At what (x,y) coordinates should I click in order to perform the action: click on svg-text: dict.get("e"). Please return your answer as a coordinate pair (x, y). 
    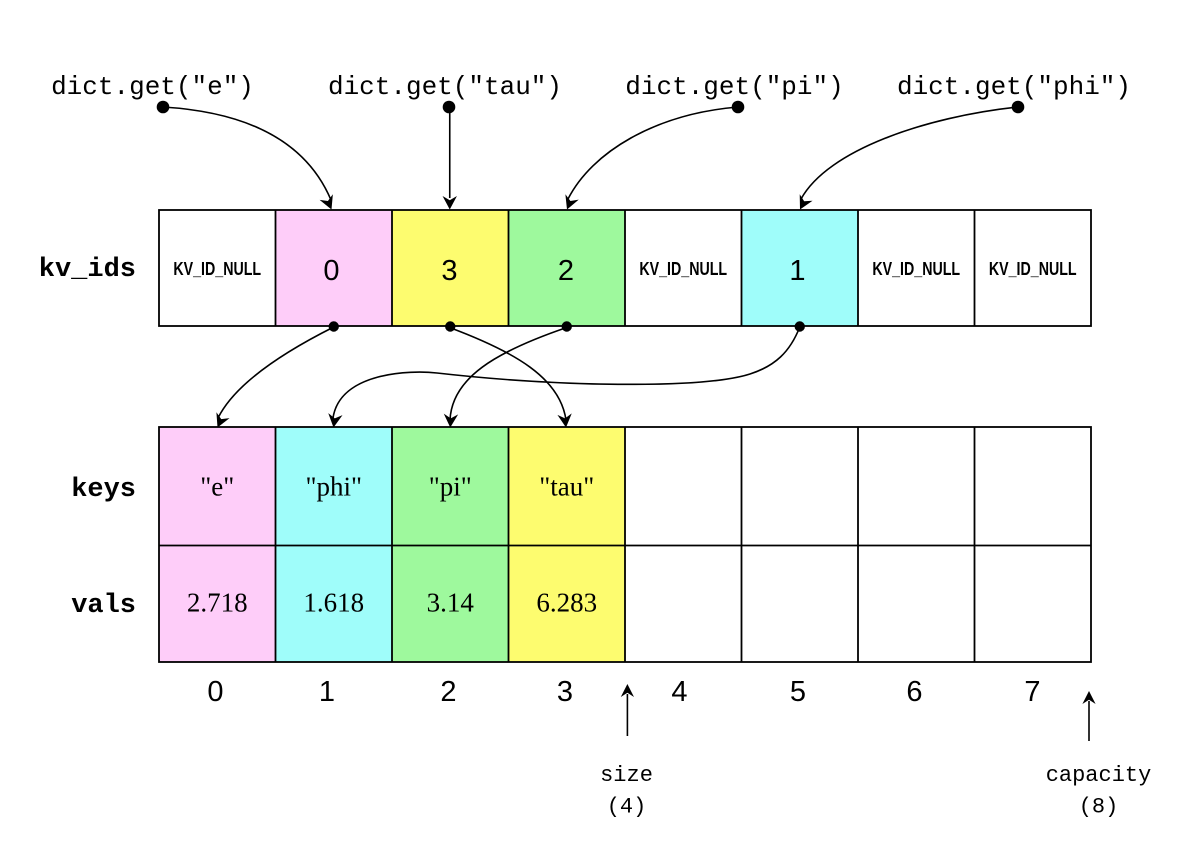
    Looking at the image, I should click on (152, 87).